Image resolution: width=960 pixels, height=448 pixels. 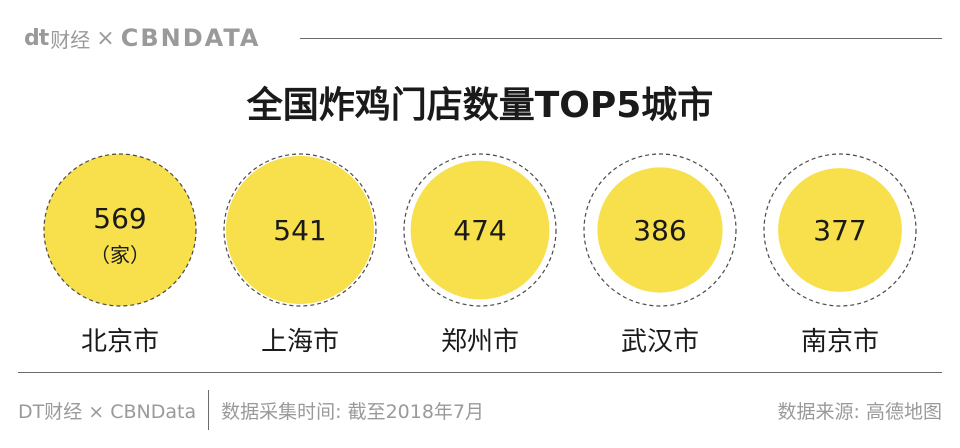 I want to click on data-label: 377, so click(x=839, y=230).